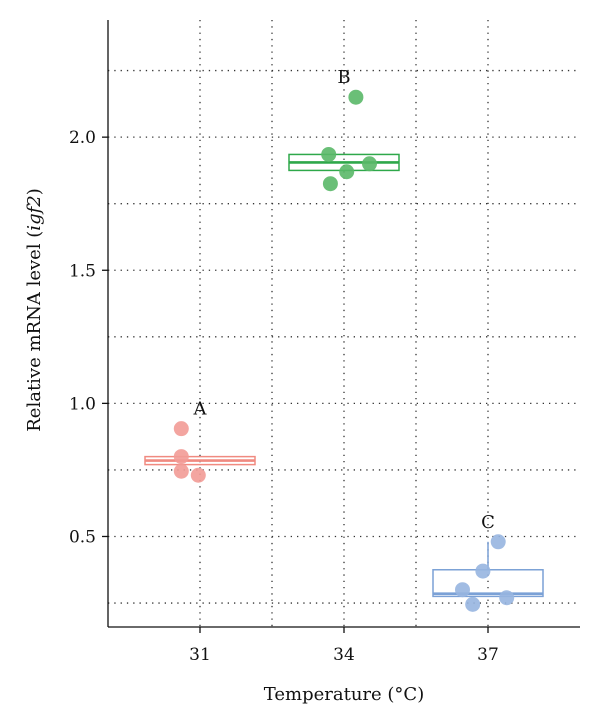  I want to click on group-letter-34: B, so click(343, 77).